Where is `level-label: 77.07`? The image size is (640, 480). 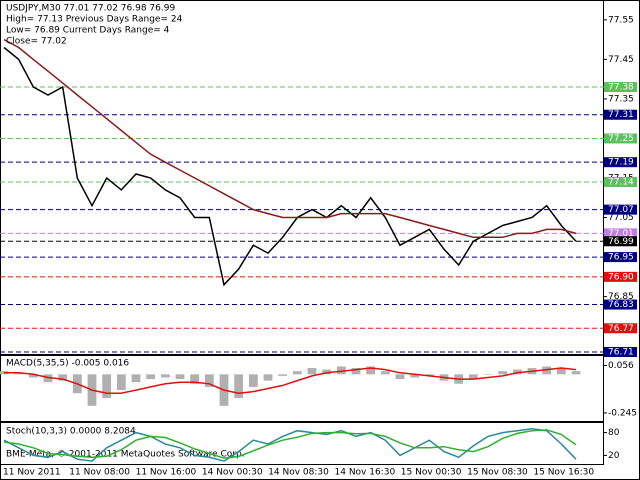 level-label: 77.07 is located at coordinates (621, 210).